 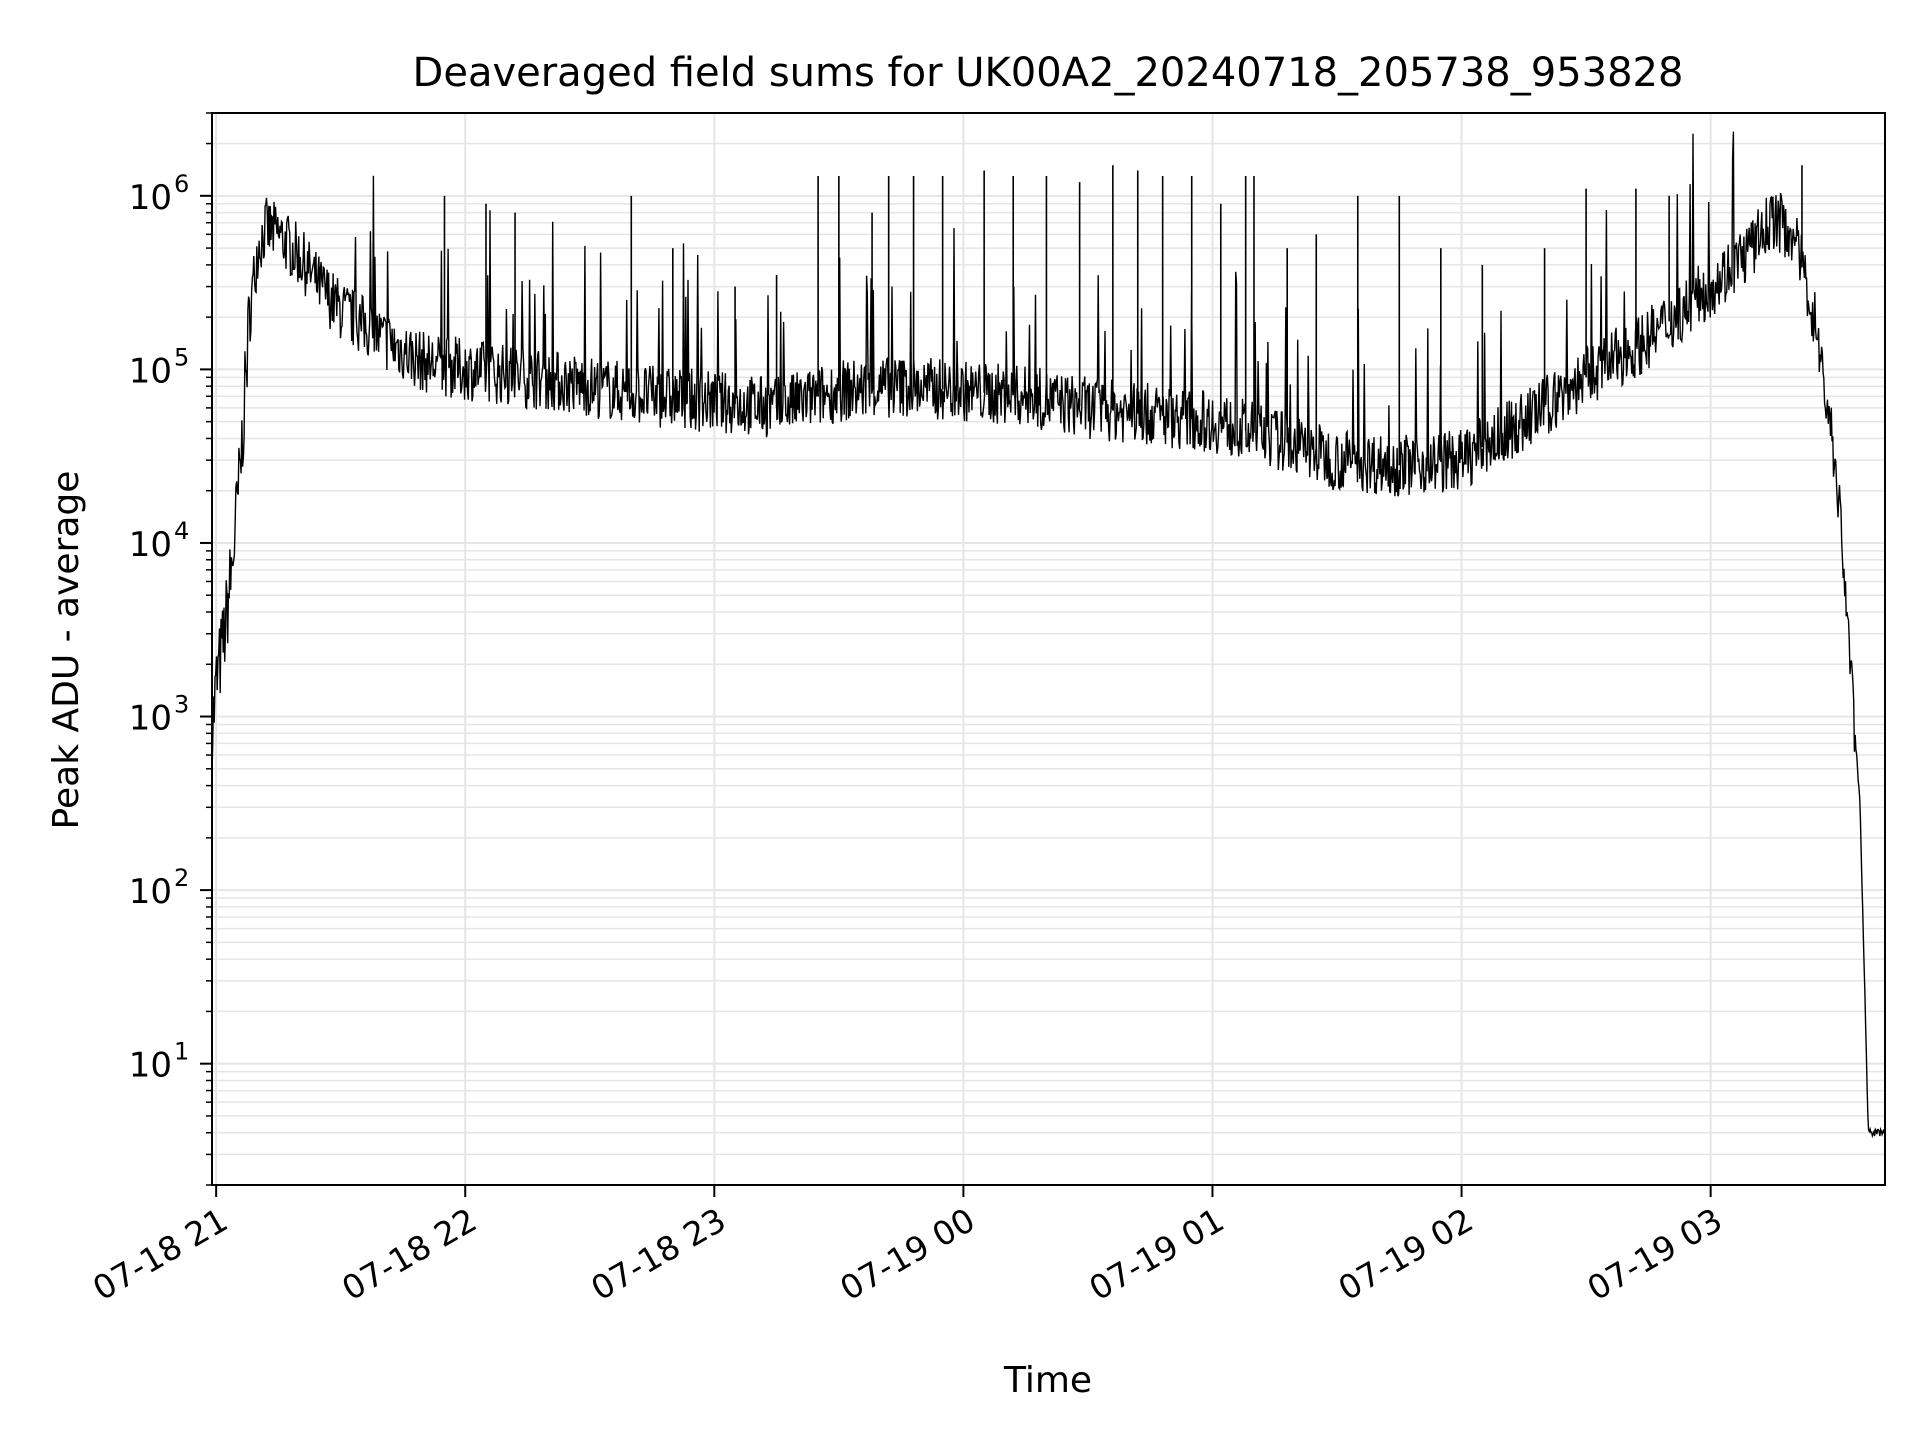 What do you see at coordinates (1047, 1380) in the screenshot?
I see `x-axis-label: Time` at bounding box center [1047, 1380].